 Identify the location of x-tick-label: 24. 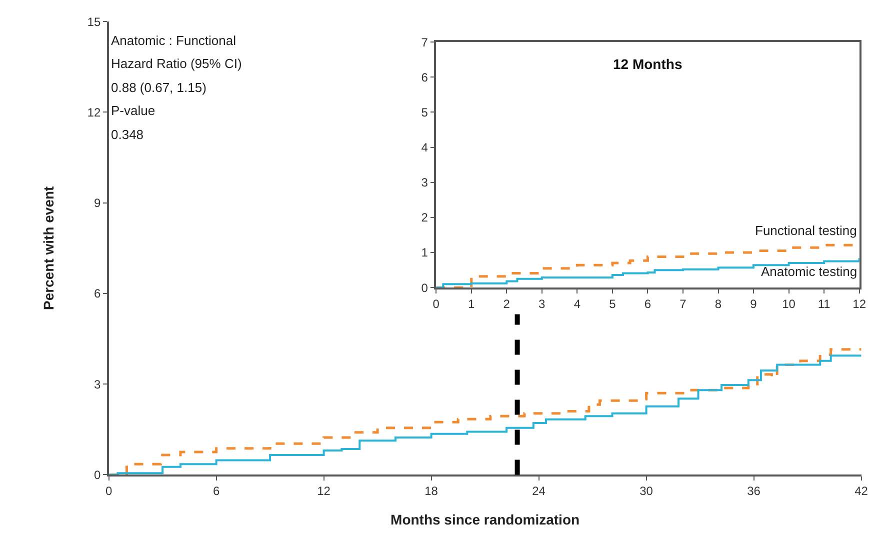
(539, 491).